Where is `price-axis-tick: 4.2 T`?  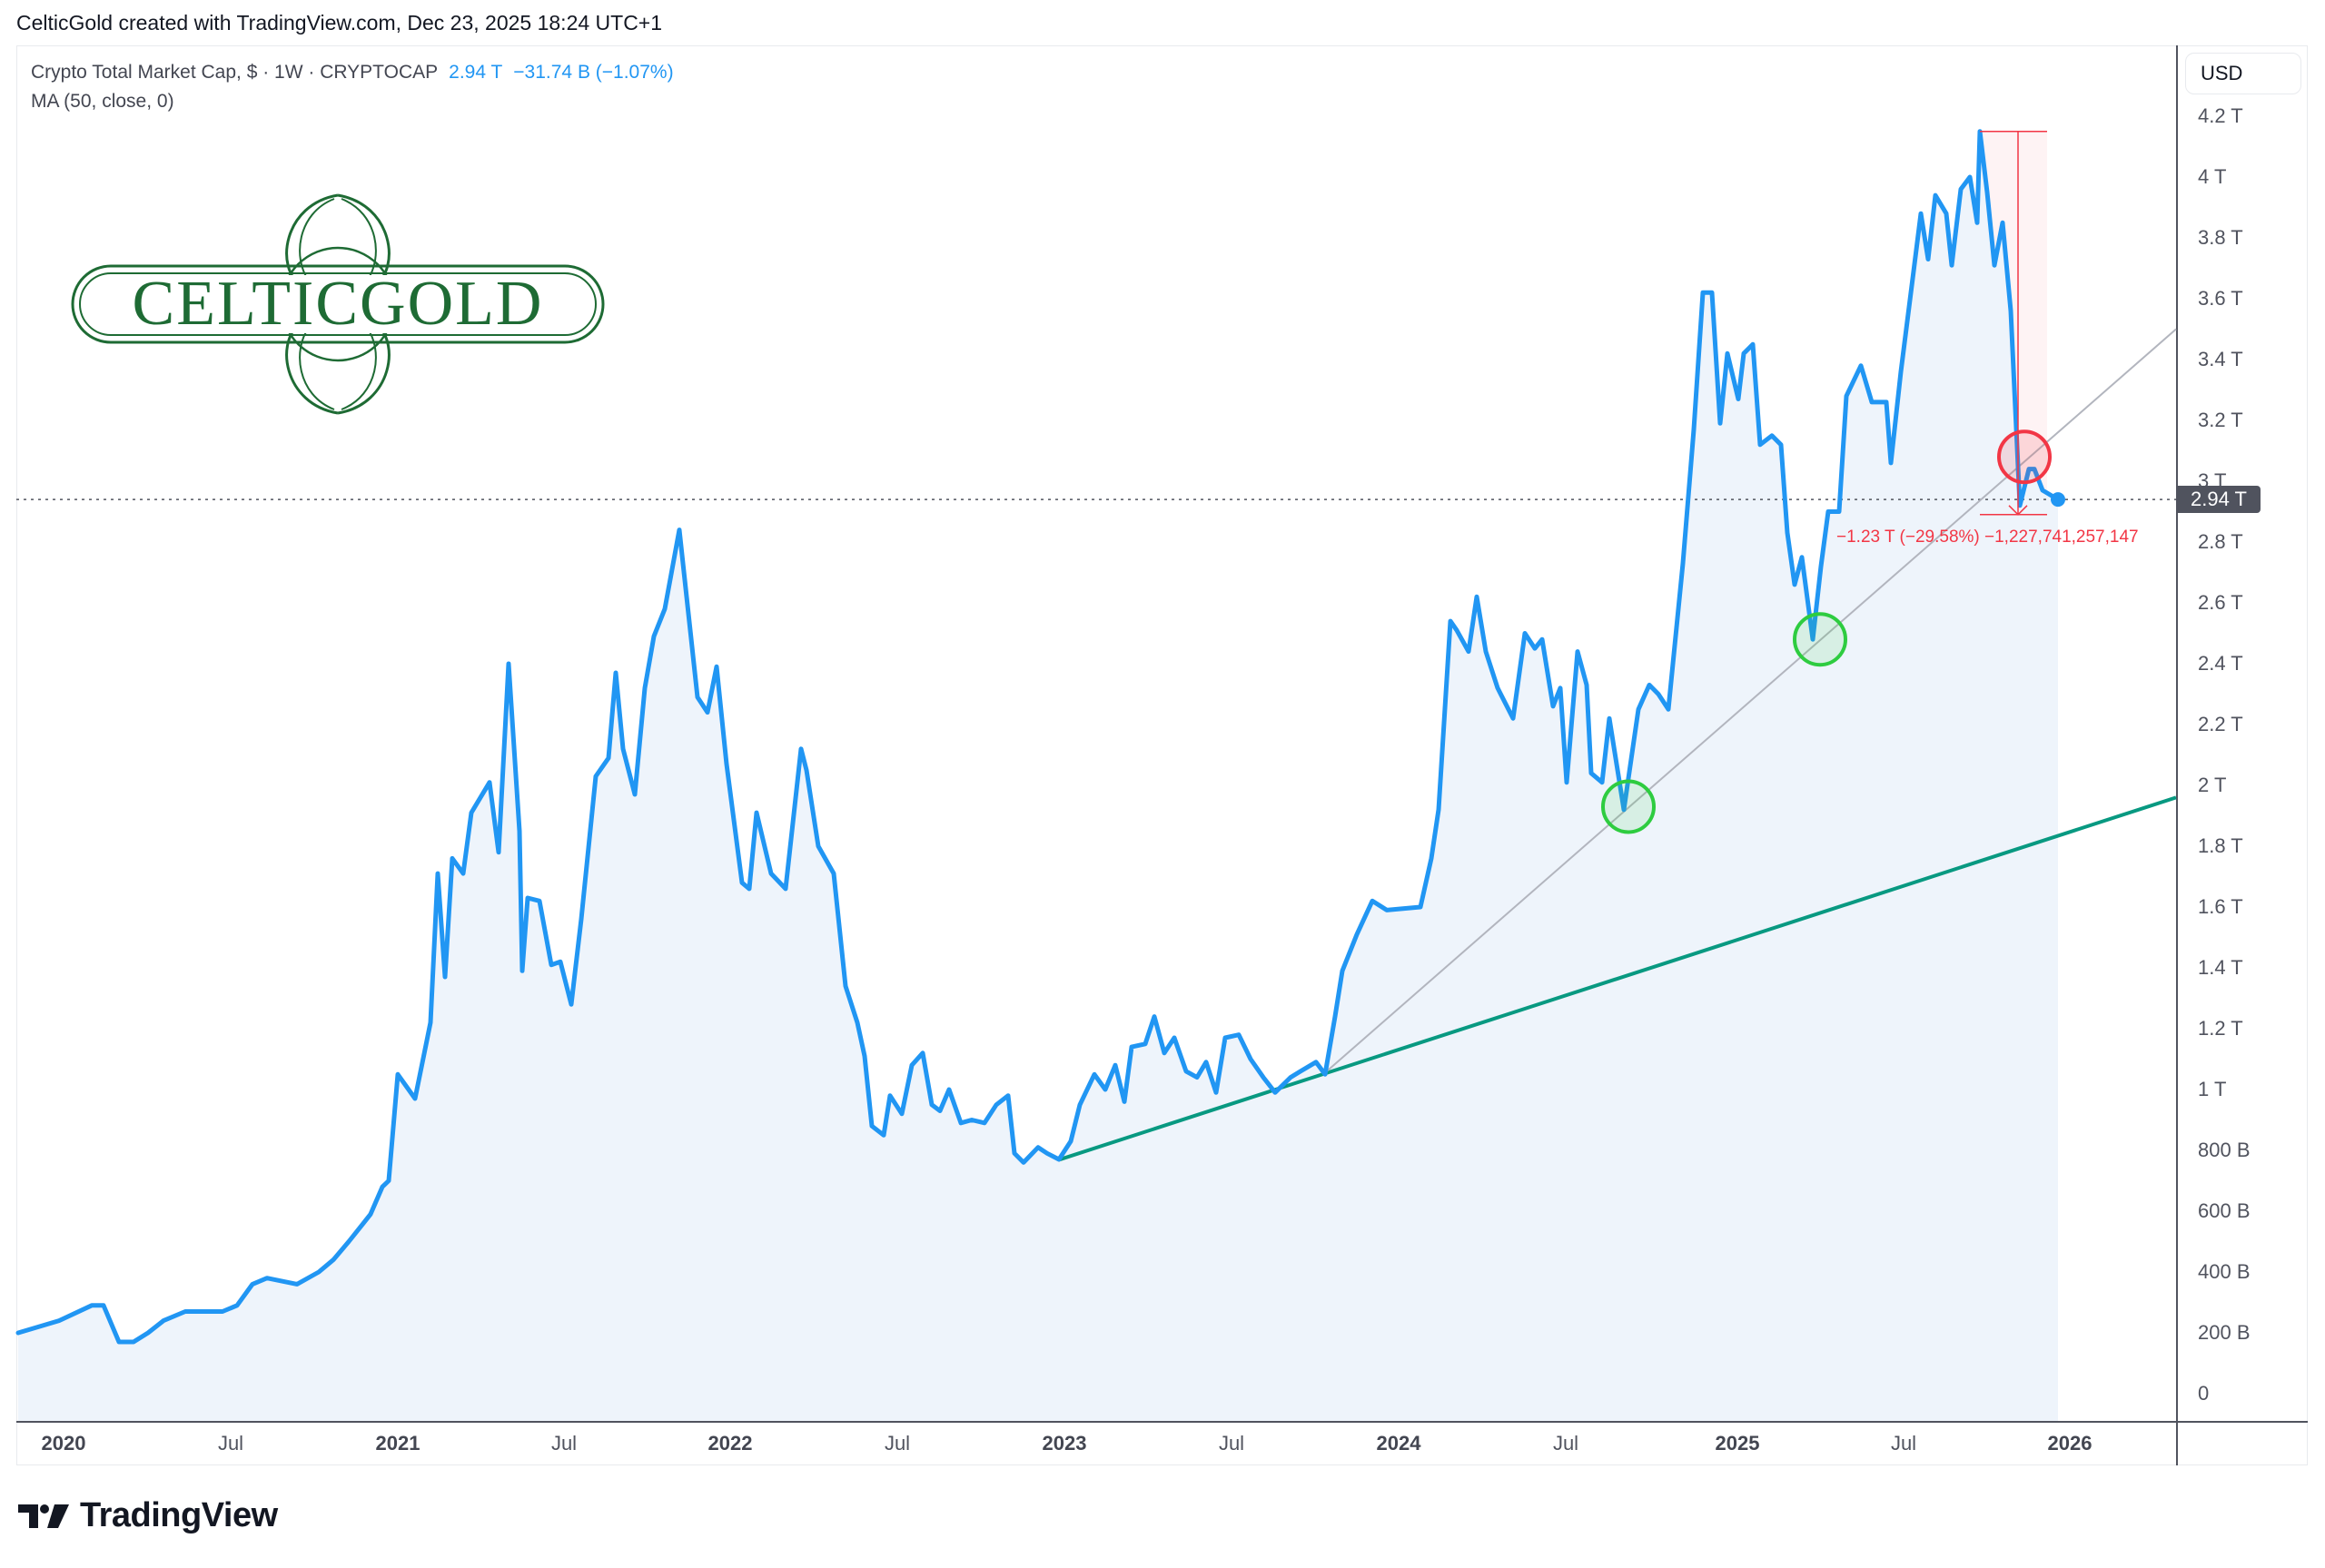 price-axis-tick: 4.2 T is located at coordinates (2220, 115).